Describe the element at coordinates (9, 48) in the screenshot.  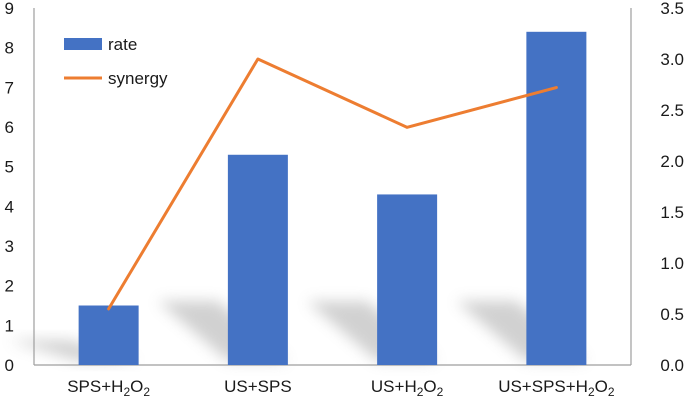
I see `y-left-tick-label: 8` at that location.